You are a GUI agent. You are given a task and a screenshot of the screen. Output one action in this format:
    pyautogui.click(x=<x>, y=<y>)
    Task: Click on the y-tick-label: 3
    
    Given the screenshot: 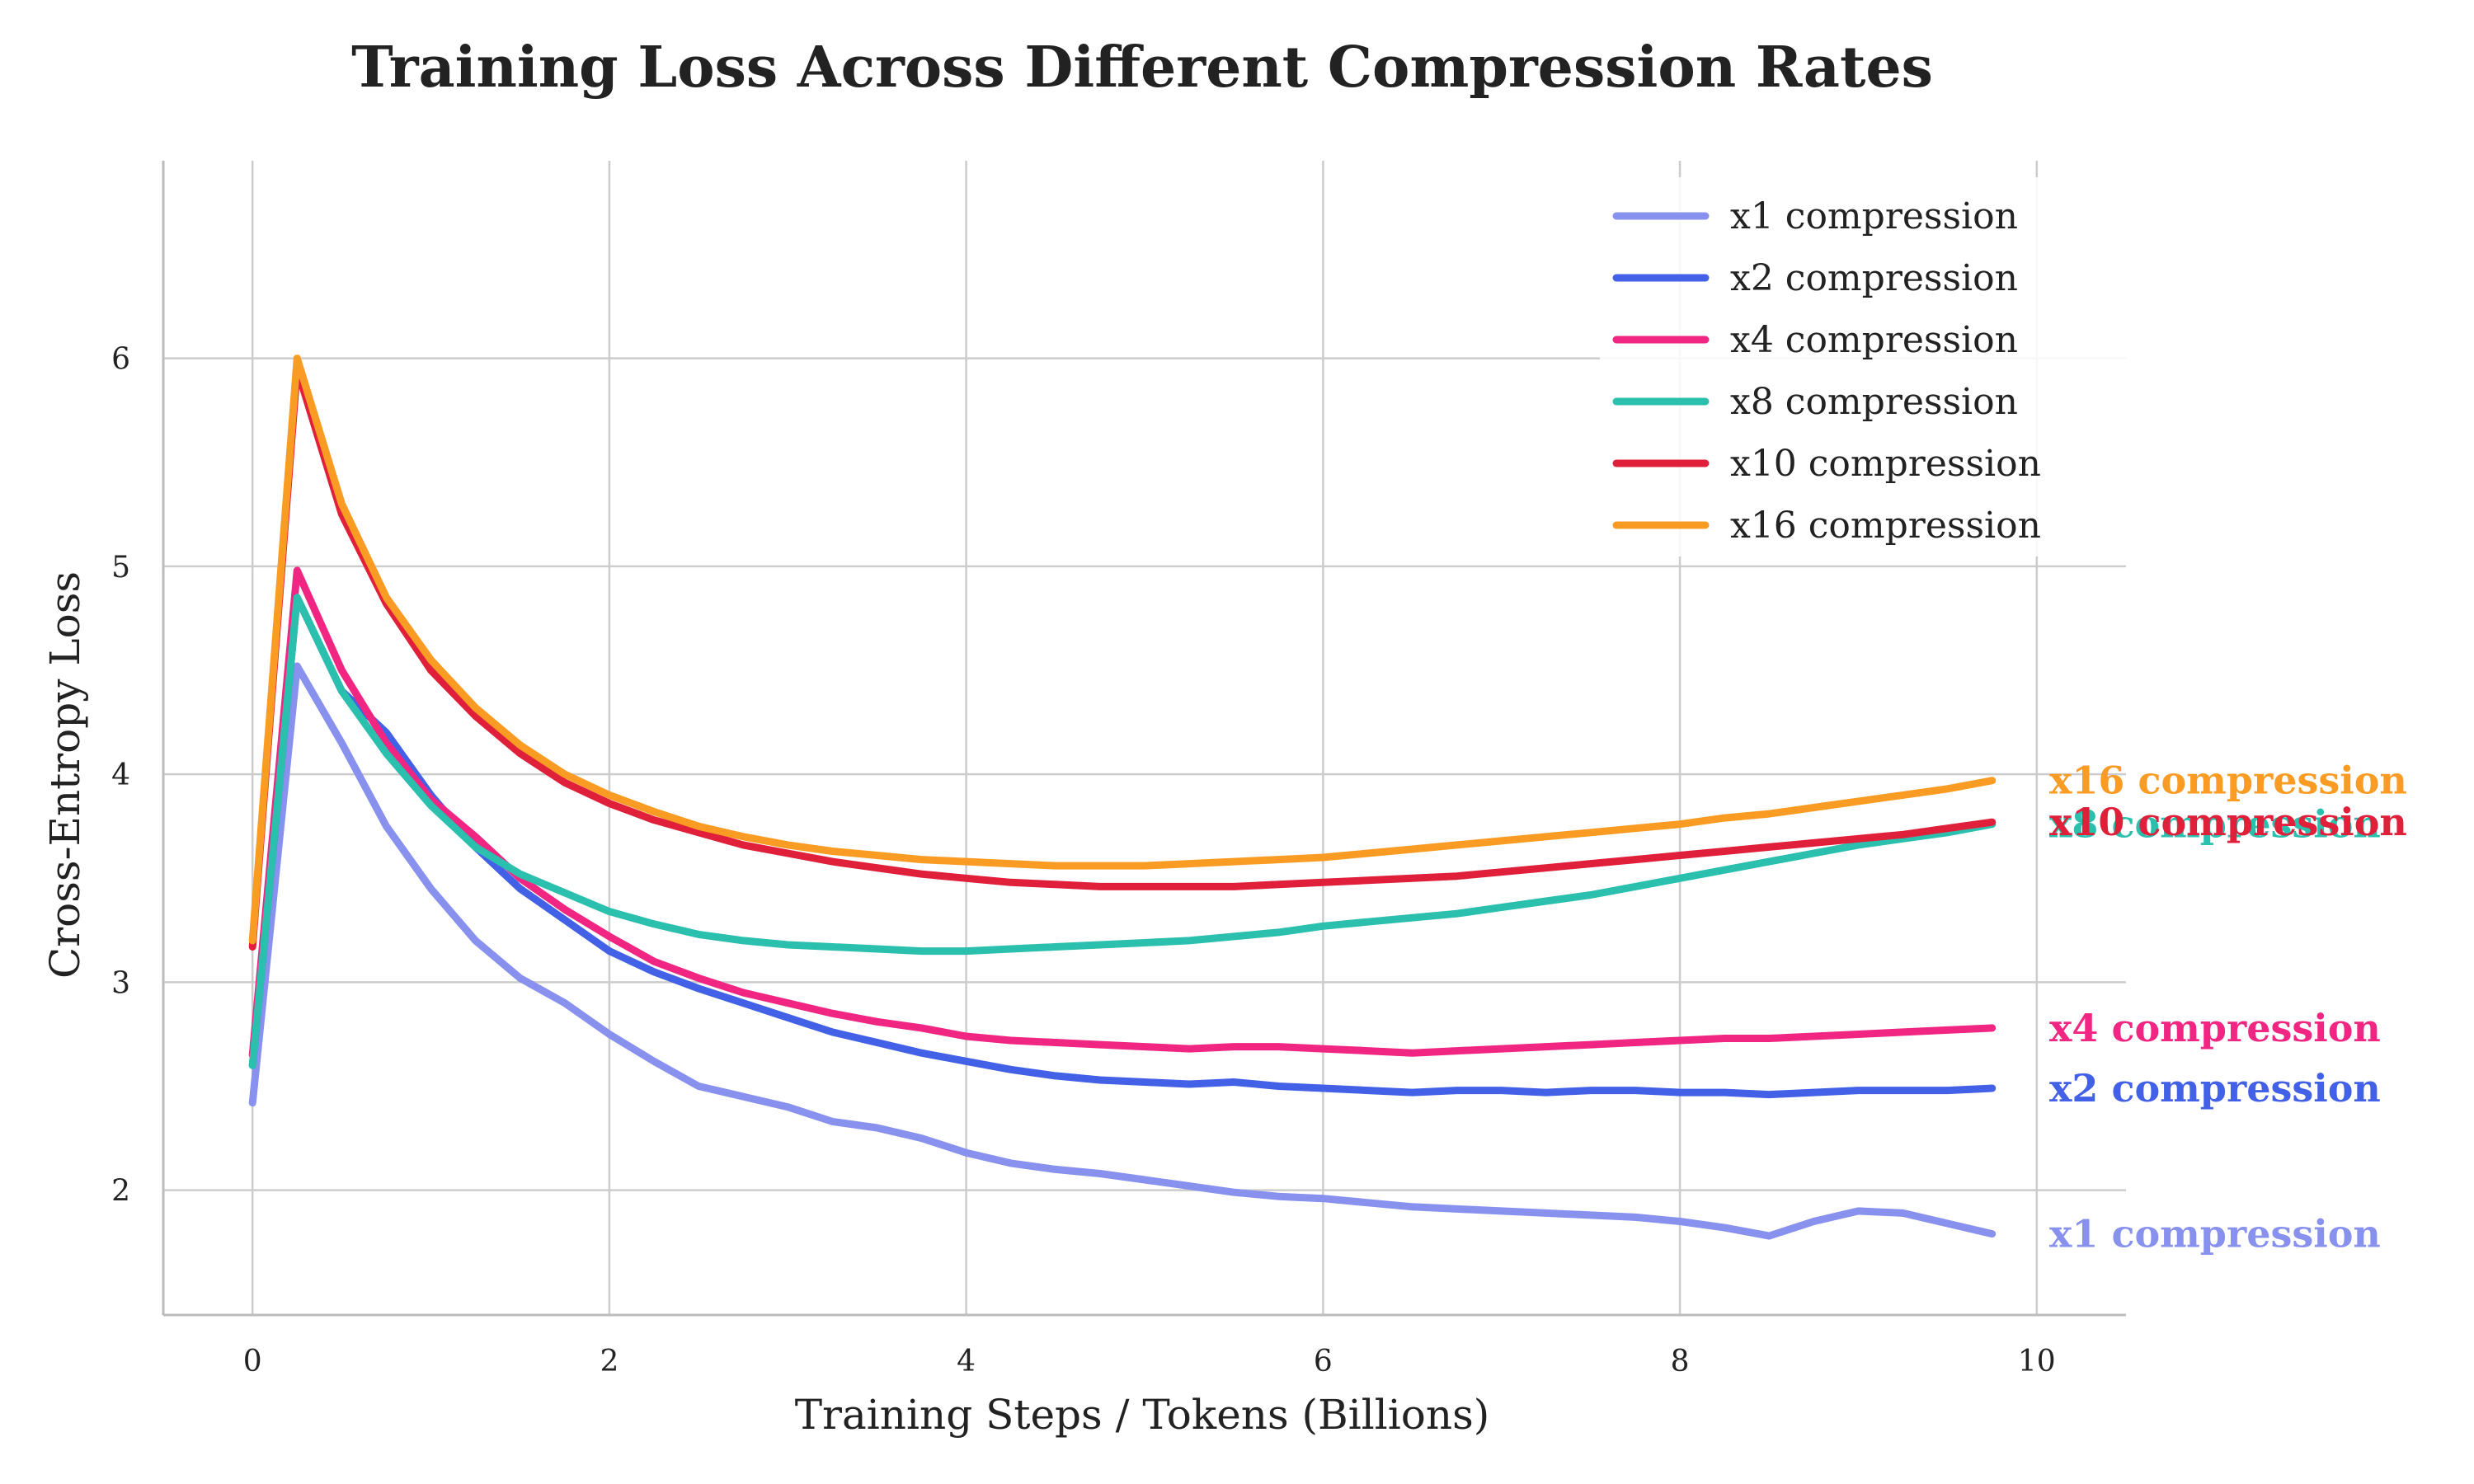 What is the action you would take?
    pyautogui.click(x=120, y=983)
    